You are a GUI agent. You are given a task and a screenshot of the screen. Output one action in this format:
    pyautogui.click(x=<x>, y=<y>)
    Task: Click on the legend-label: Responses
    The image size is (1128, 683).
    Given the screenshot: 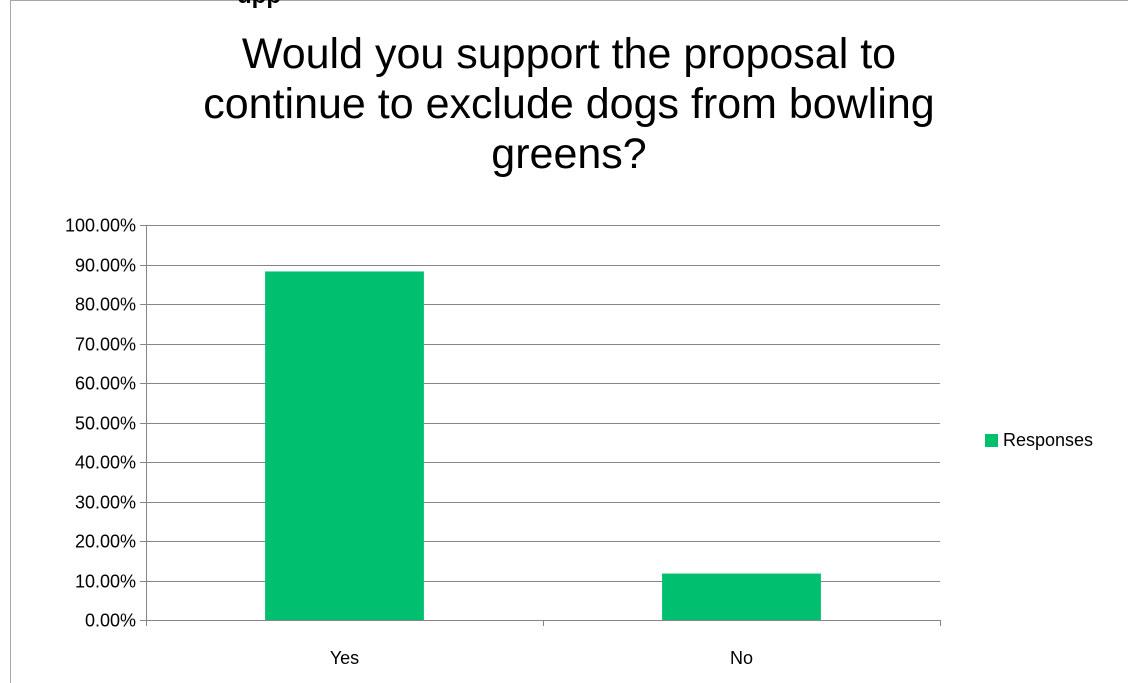 What is the action you would take?
    pyautogui.click(x=1048, y=440)
    